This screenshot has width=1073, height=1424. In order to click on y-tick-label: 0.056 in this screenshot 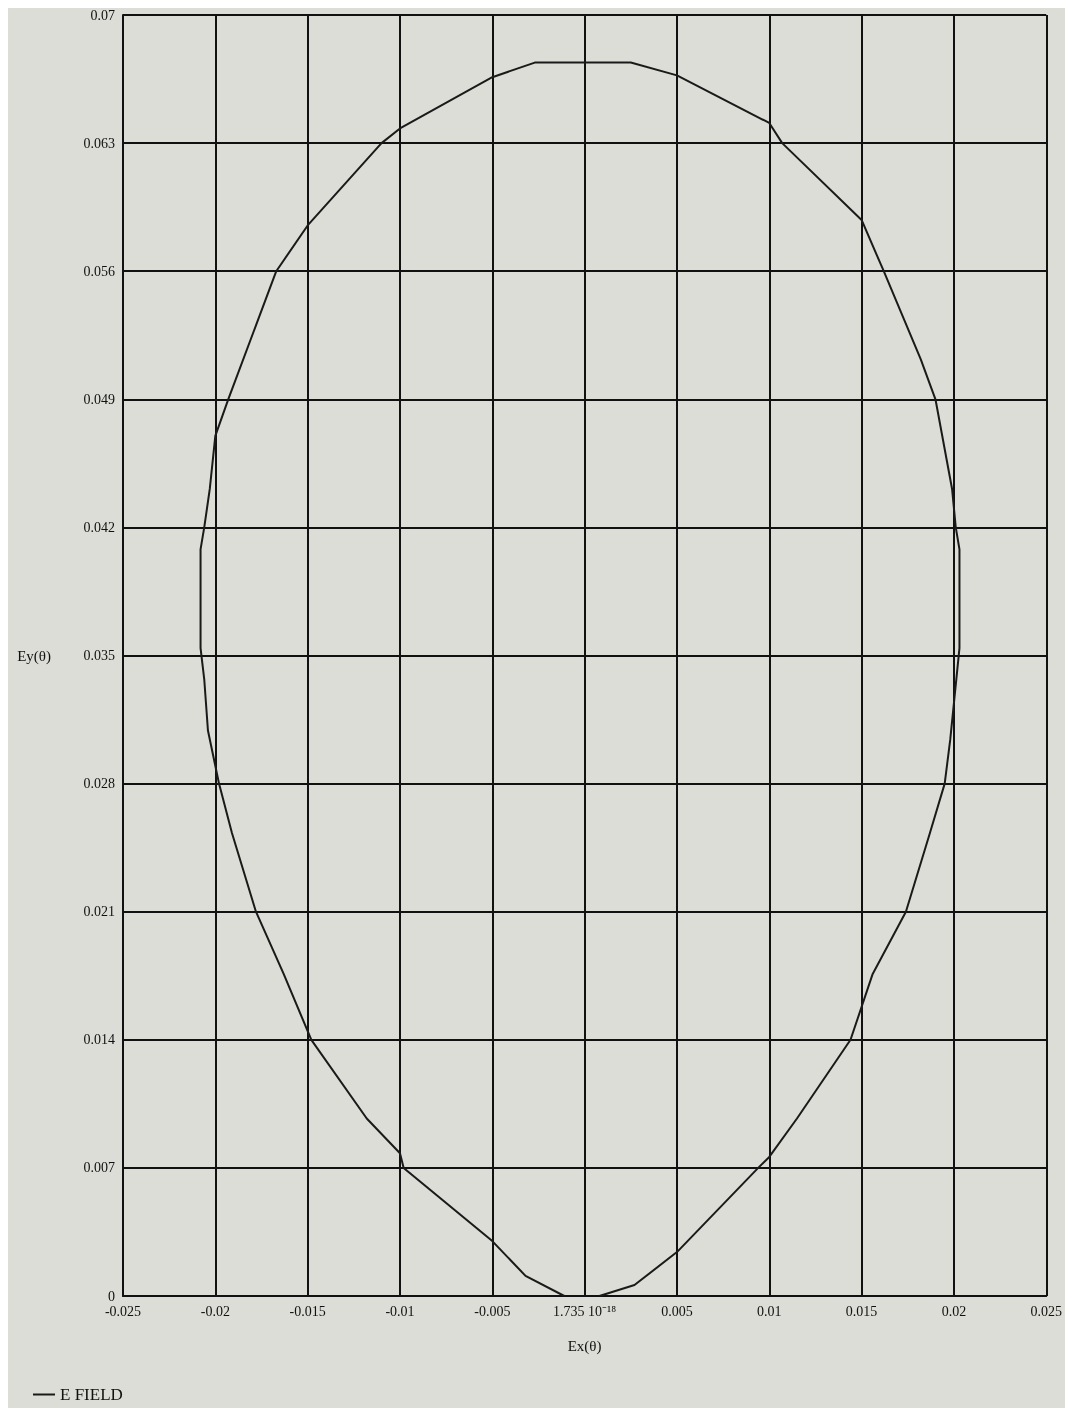, I will do `click(99, 271)`.